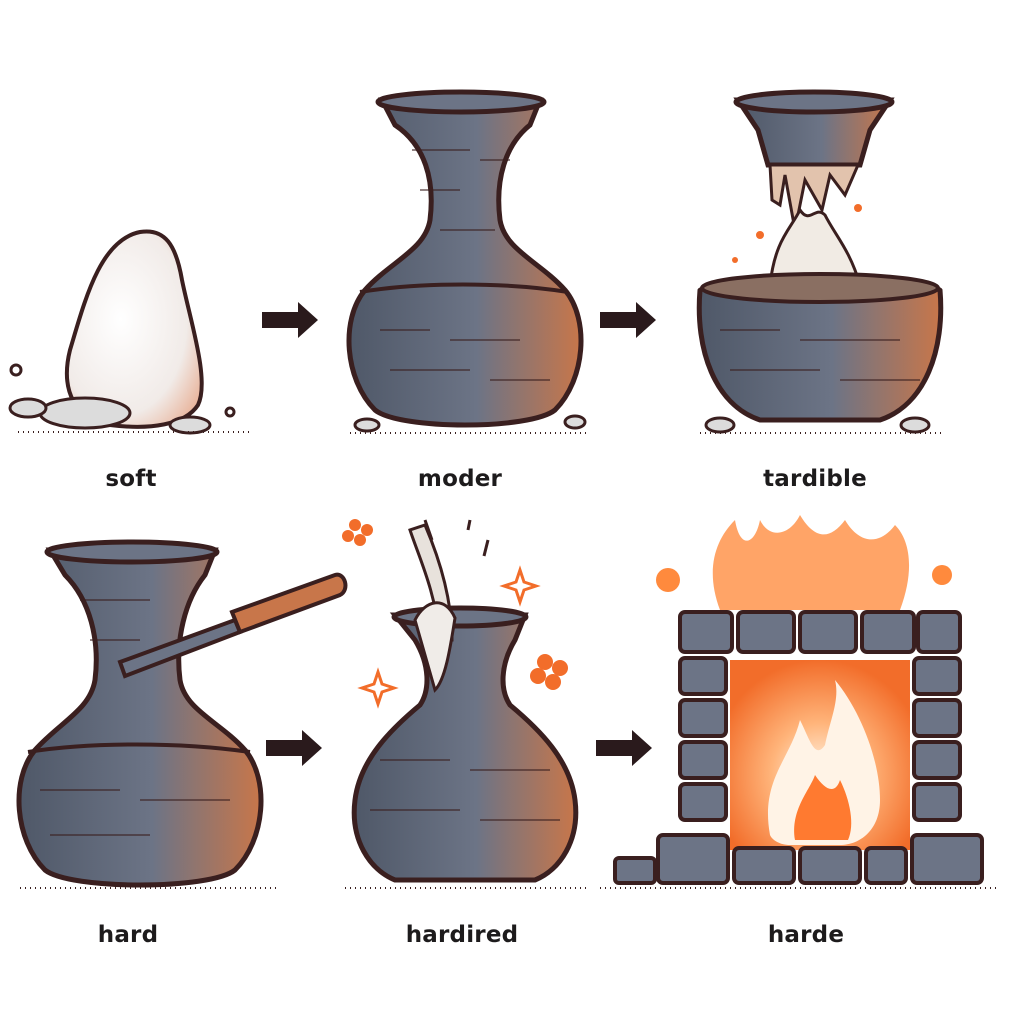 This screenshot has width=1024, height=1024. What do you see at coordinates (806, 935) in the screenshot?
I see `stage-label-harde: harde` at bounding box center [806, 935].